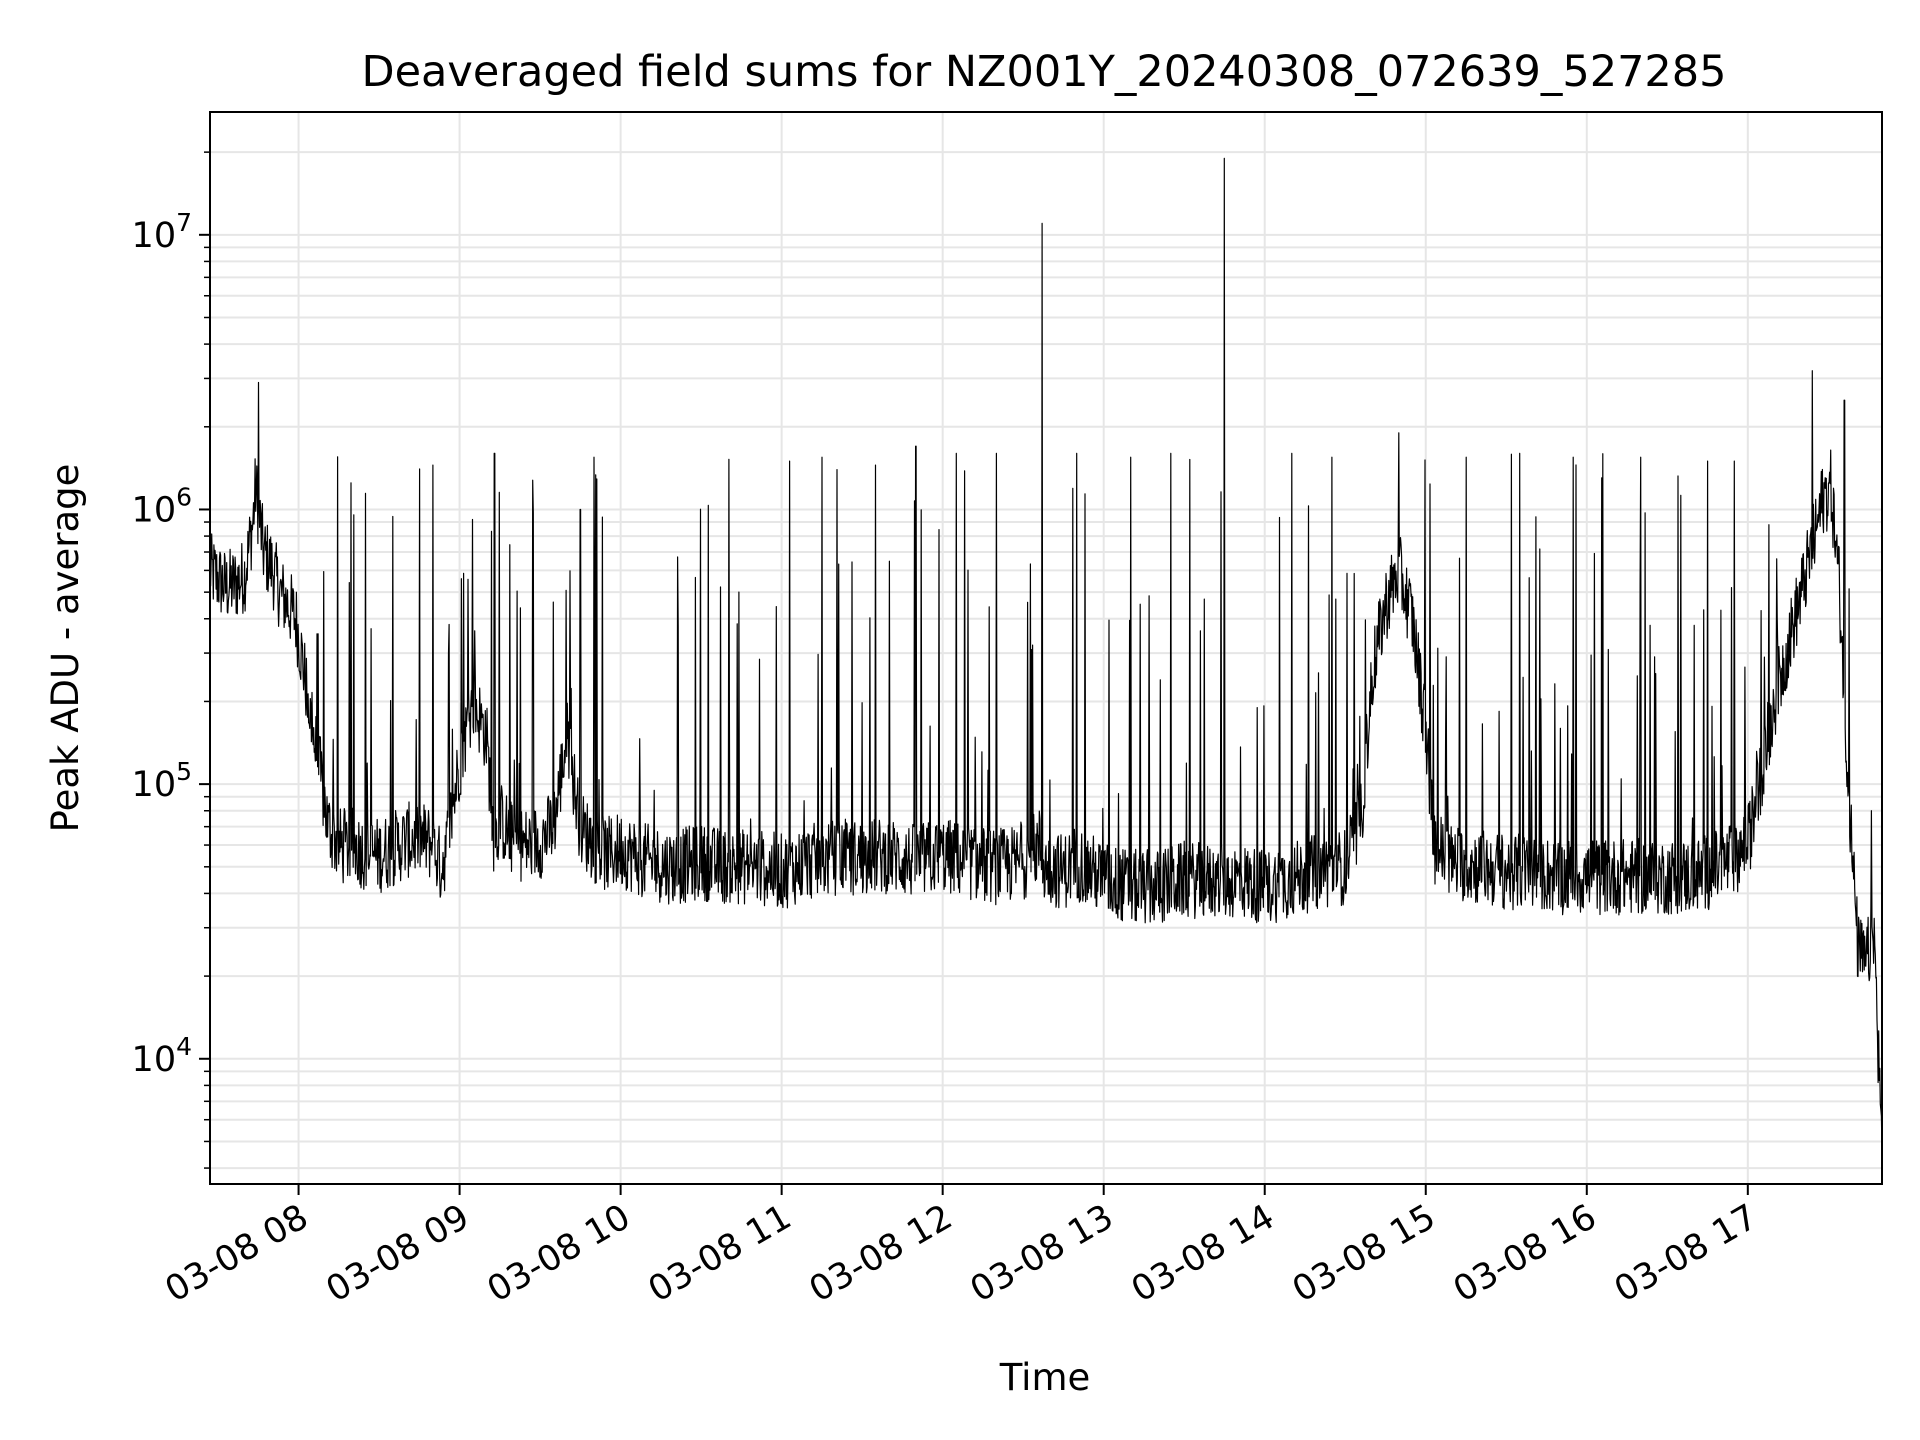 This screenshot has width=1920, height=1440. I want to click on y-tick-label: 10⁵, so click(162, 781).